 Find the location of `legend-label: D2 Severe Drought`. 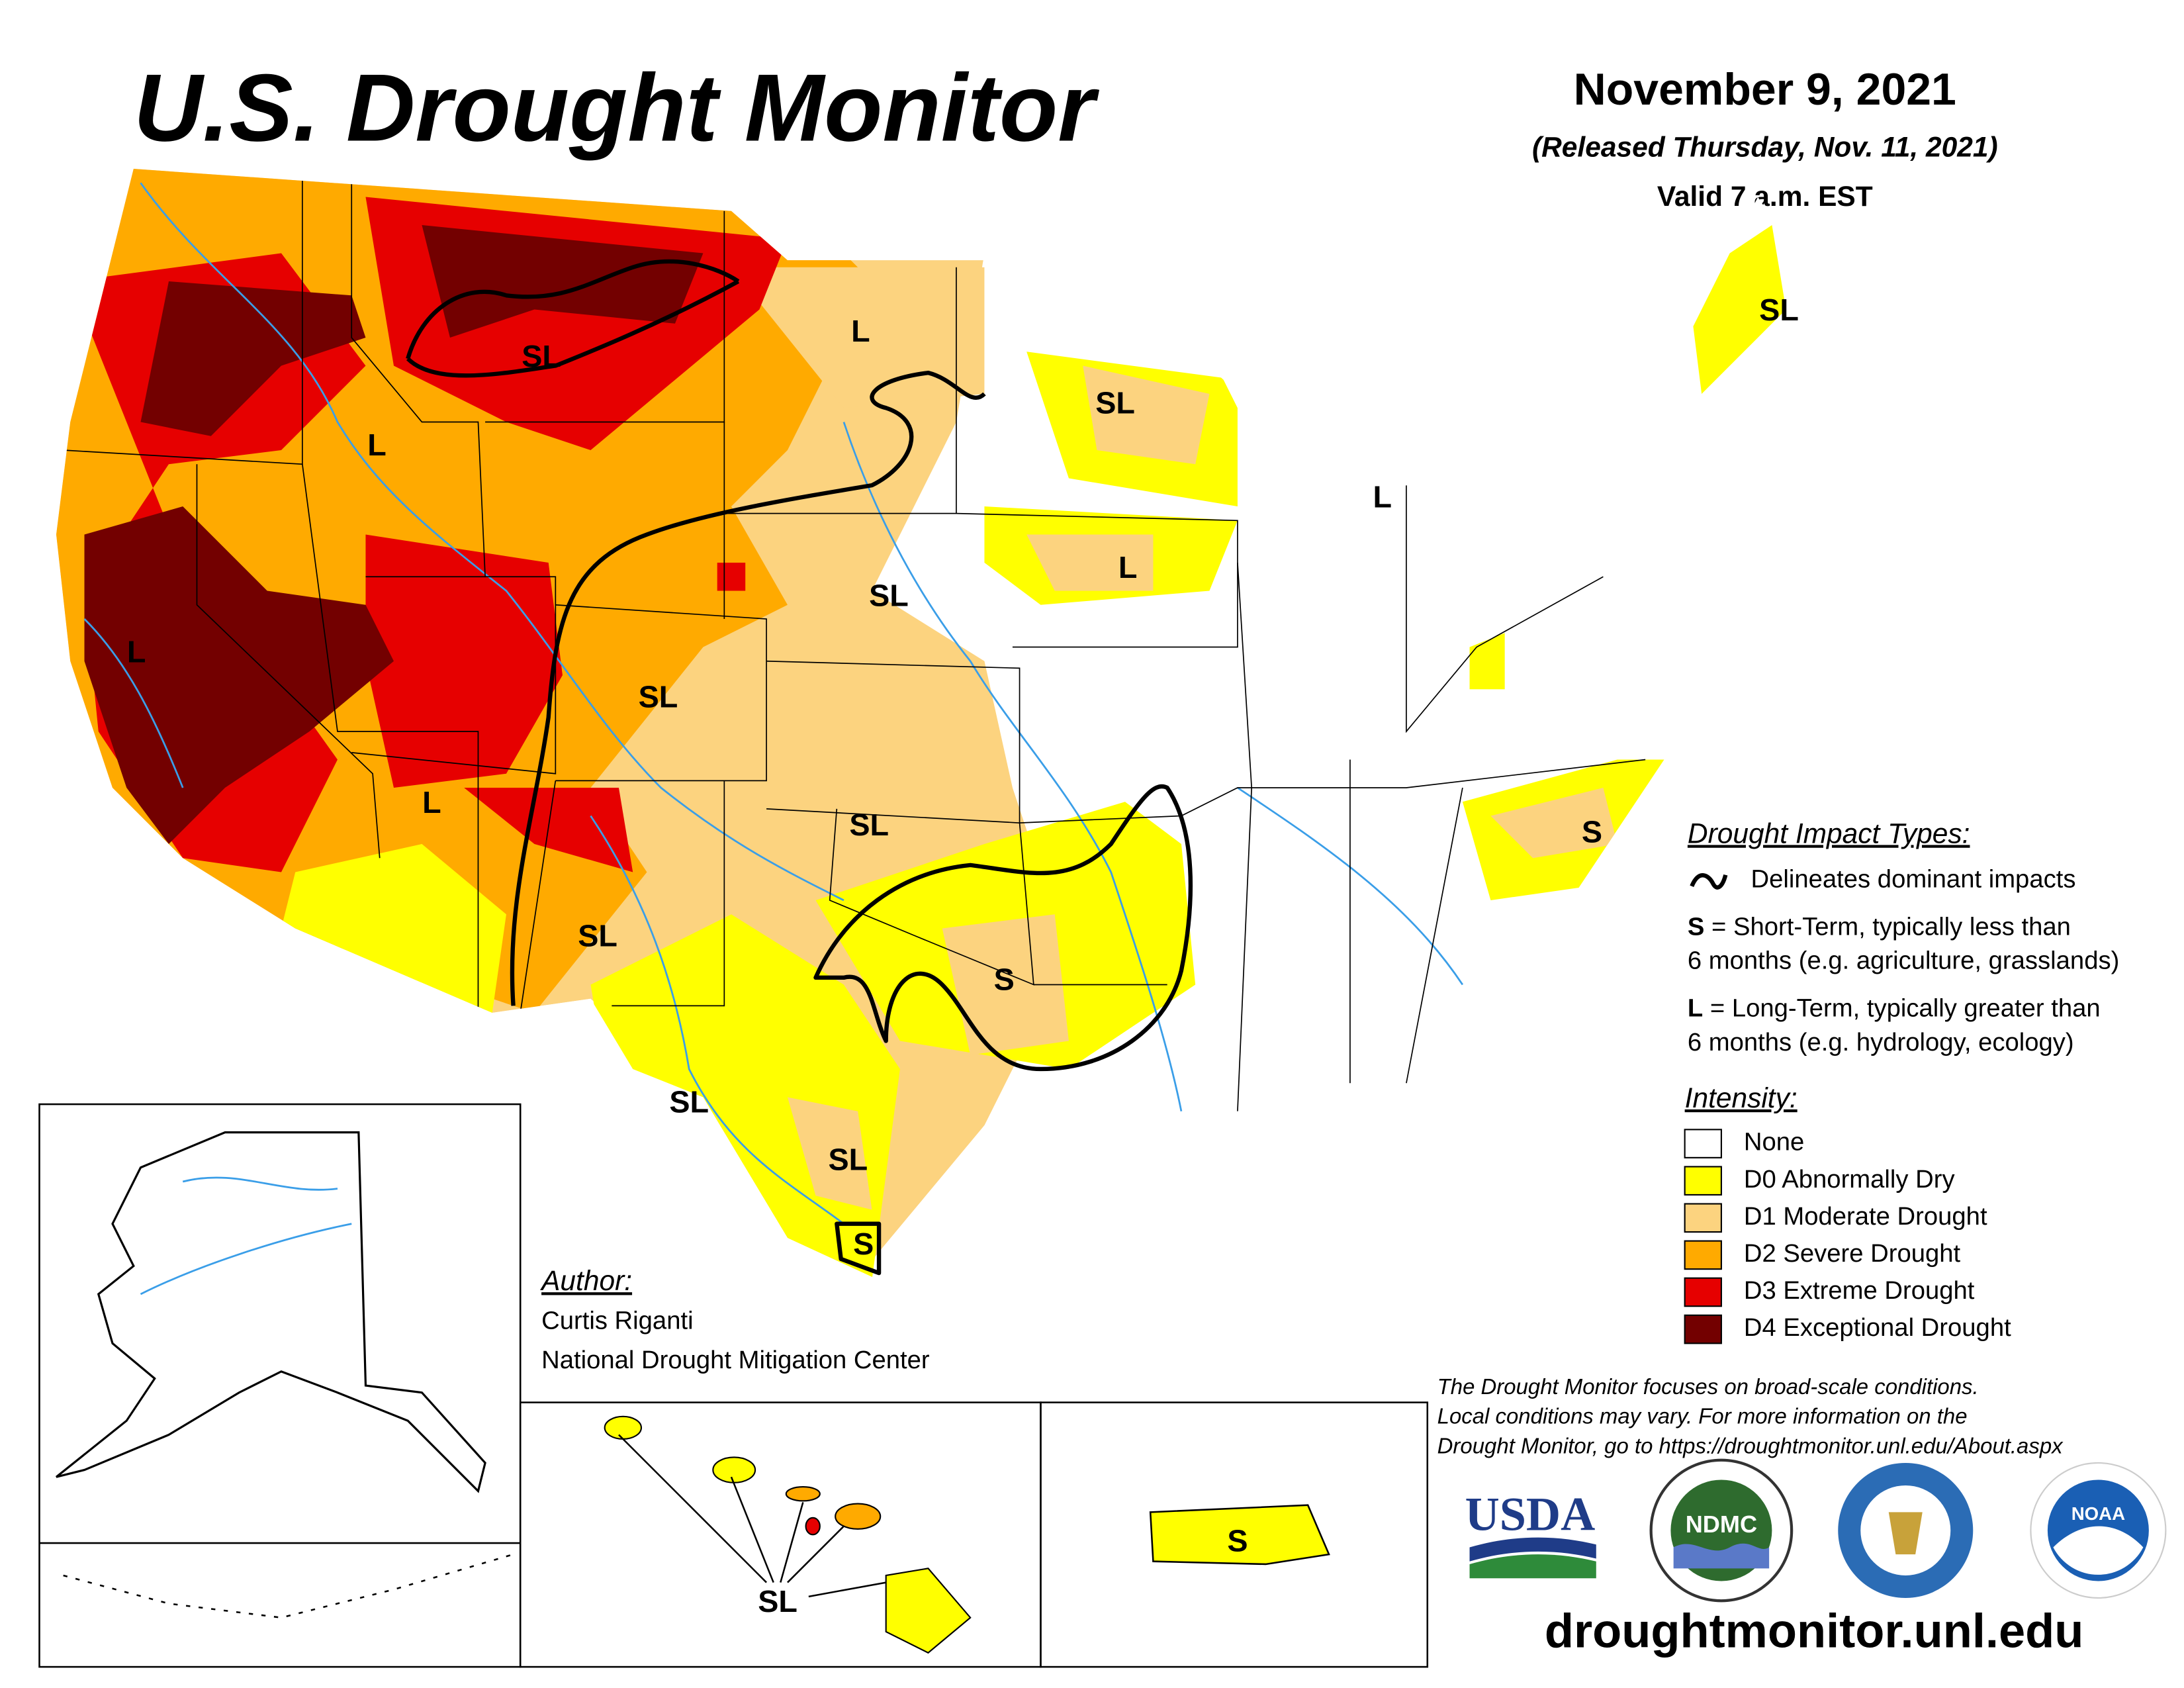

legend-label: D2 Severe Drought is located at coordinates (1852, 1253).